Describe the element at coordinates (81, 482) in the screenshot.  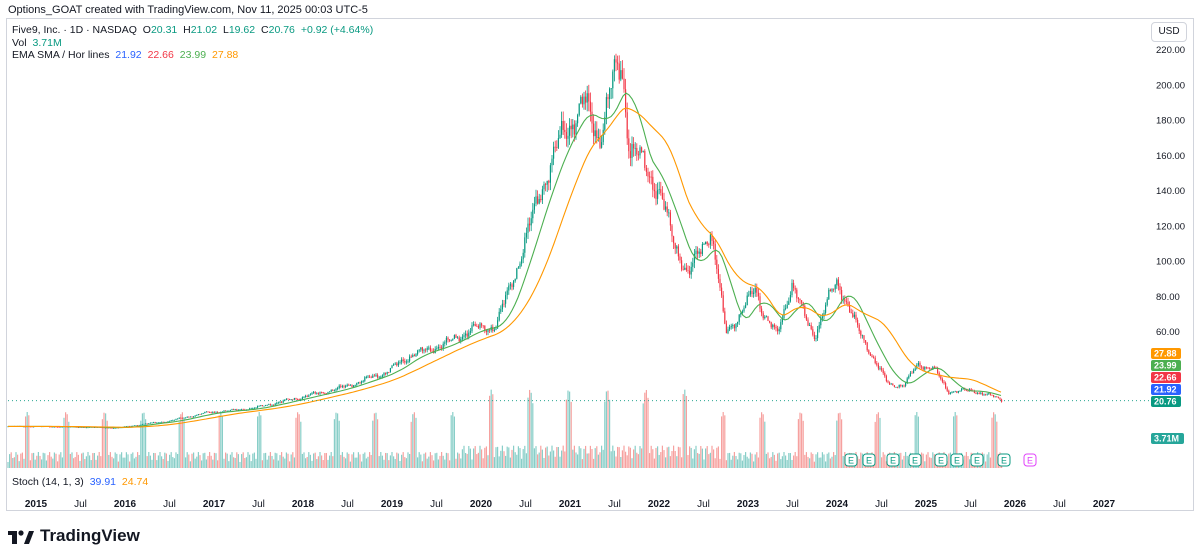
I see `stoch-legend: Stoch (14, 1, 3) 39.91 24.74` at that location.